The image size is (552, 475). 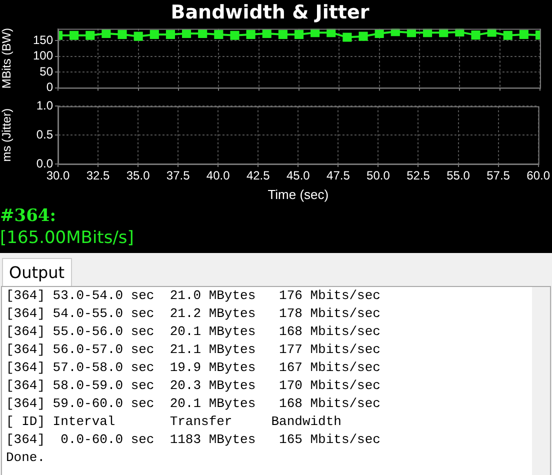 What do you see at coordinates (458, 175) in the screenshot?
I see `x-tick-label: 55.0` at bounding box center [458, 175].